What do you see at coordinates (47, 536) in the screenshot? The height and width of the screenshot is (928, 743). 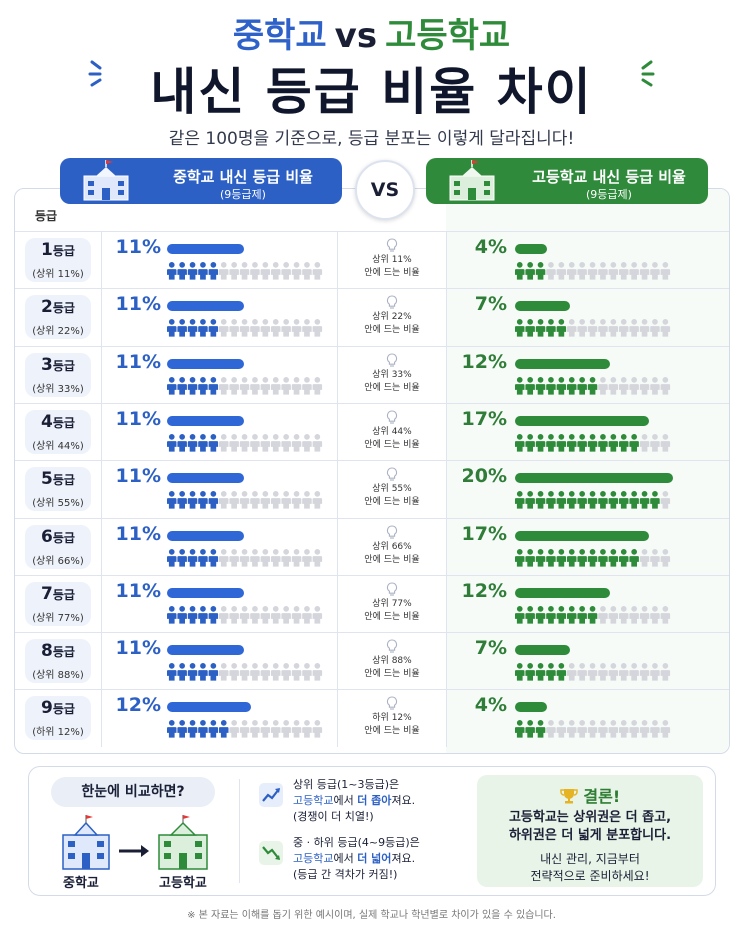 I see `grade-number: 6` at bounding box center [47, 536].